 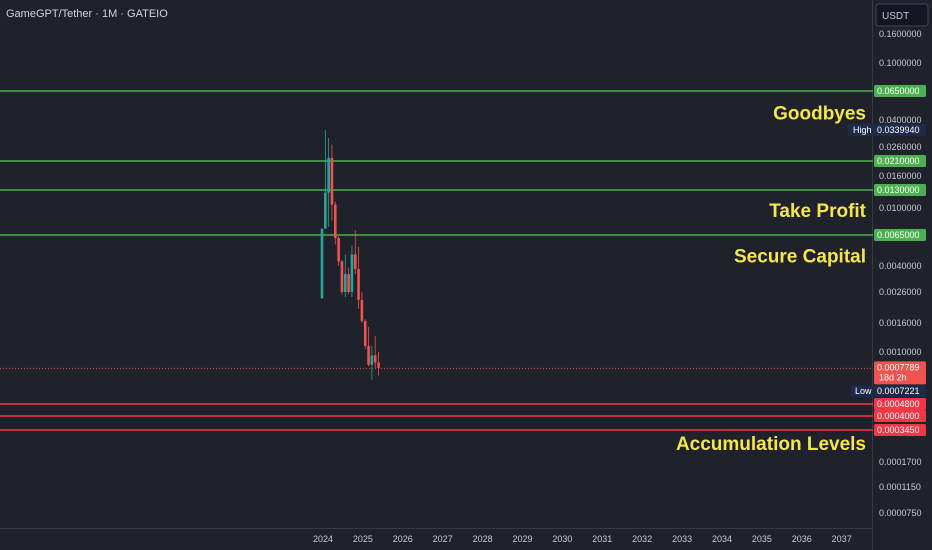 What do you see at coordinates (762, 539) in the screenshot?
I see `time-tick-label: 2035` at bounding box center [762, 539].